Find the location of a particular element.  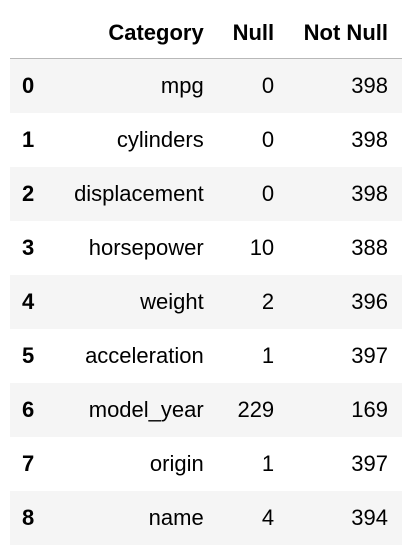

table-header: Category Null Not Null is located at coordinates (206, 33).